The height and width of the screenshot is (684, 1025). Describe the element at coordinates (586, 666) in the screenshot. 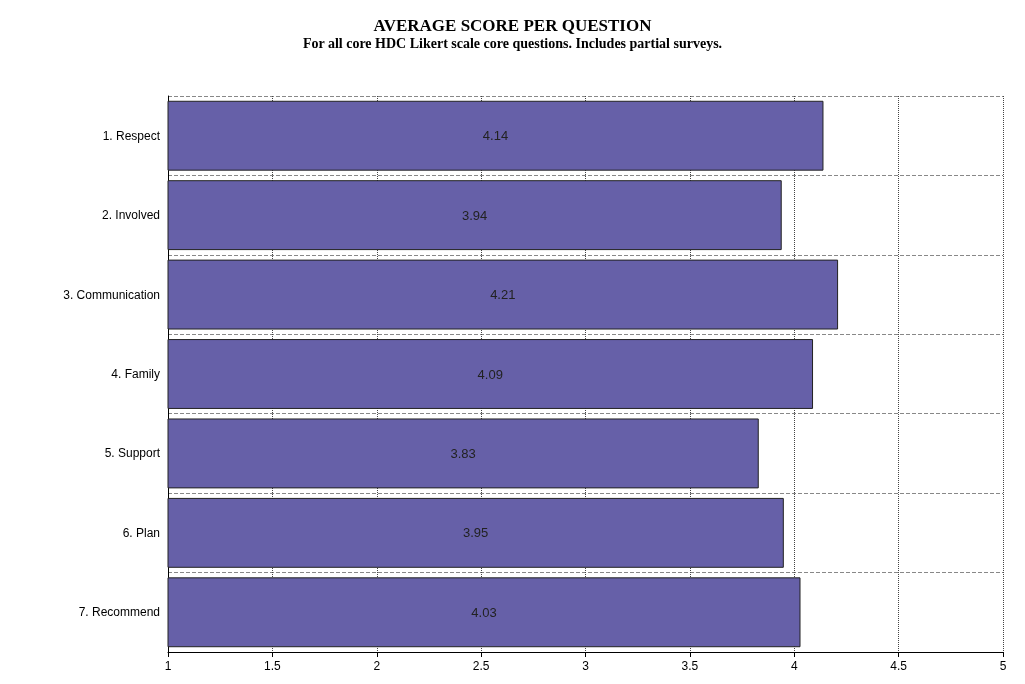

I see `x-tick-label: 3` at that location.